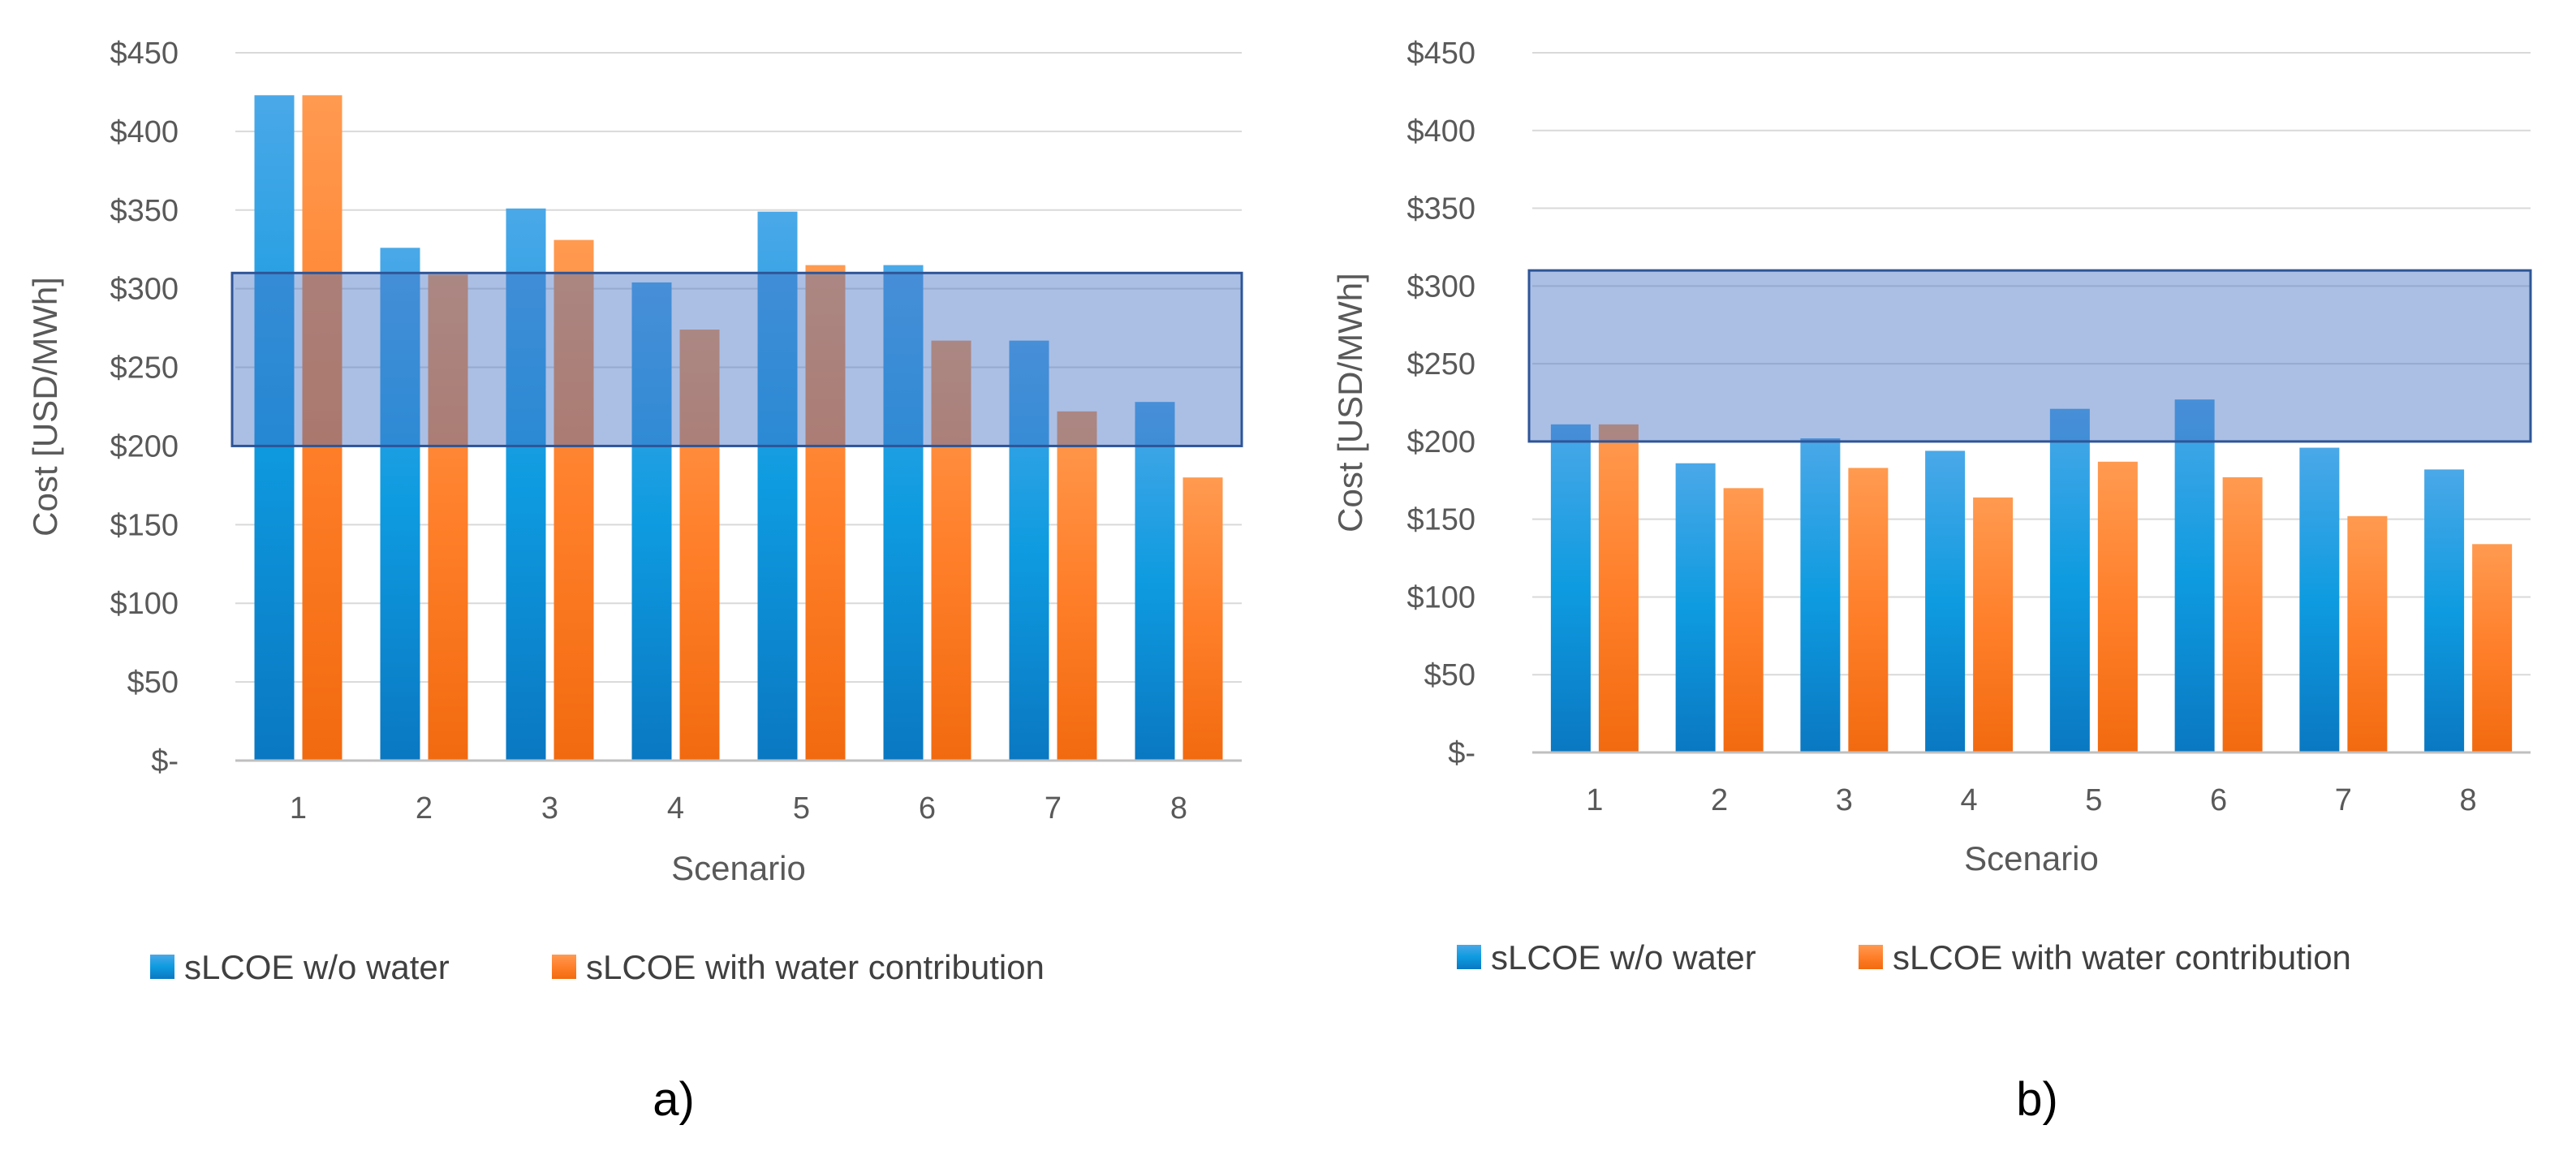 This screenshot has height=1164, width=2576. I want to click on panel-b-y-tick-label: $50, so click(1450, 675).